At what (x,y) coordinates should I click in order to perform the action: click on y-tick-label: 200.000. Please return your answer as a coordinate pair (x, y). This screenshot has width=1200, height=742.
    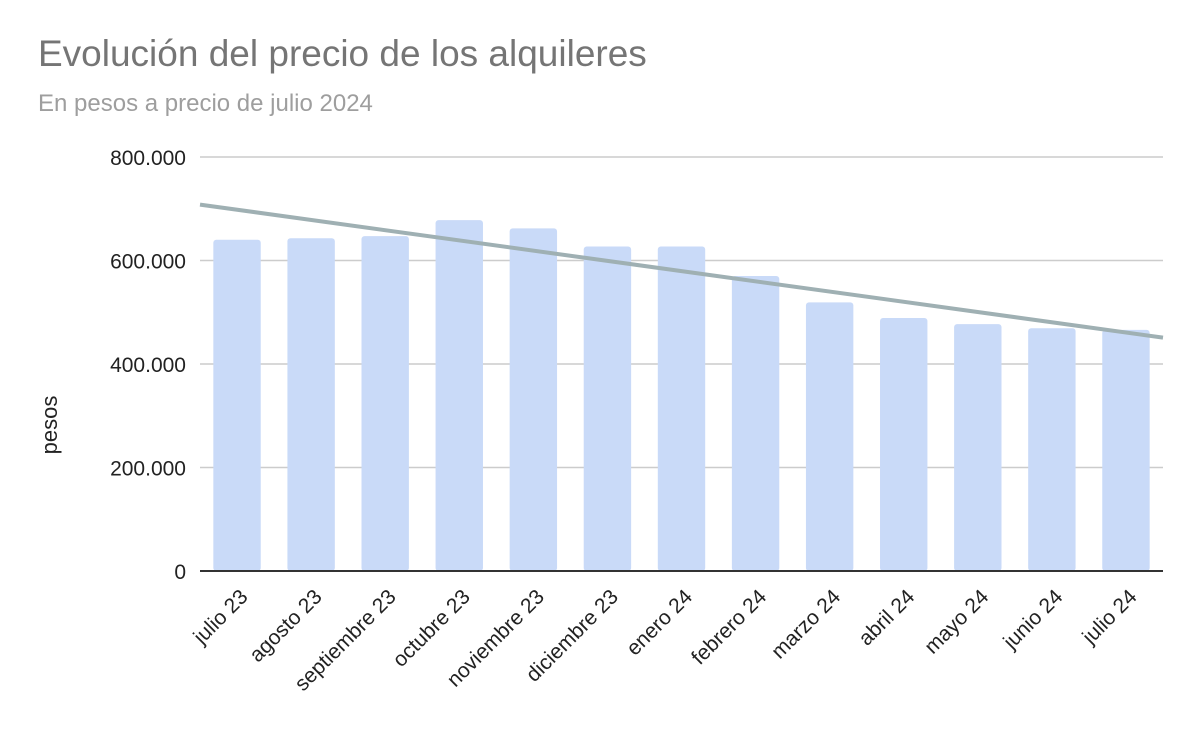
    Looking at the image, I should click on (148, 469).